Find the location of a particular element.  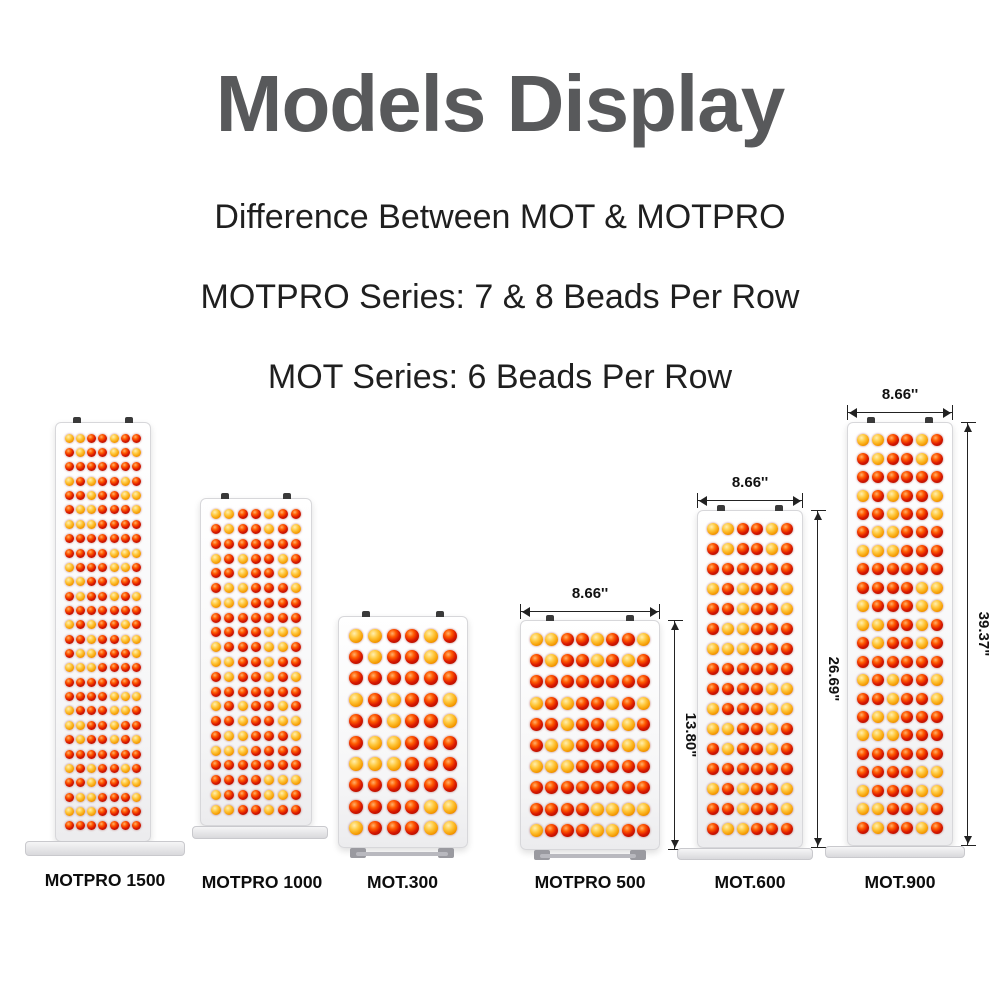

model-mot-900: 8.66'' 39.37" MOT.900 is located at coordinates (912, 642).